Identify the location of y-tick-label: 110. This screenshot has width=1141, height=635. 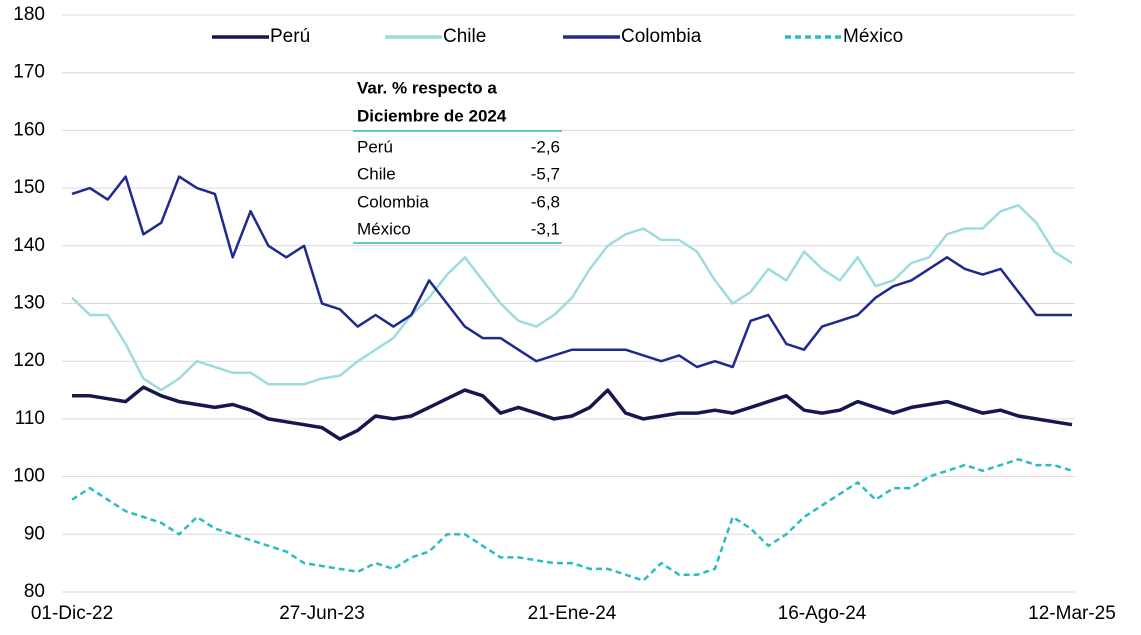
(30, 418).